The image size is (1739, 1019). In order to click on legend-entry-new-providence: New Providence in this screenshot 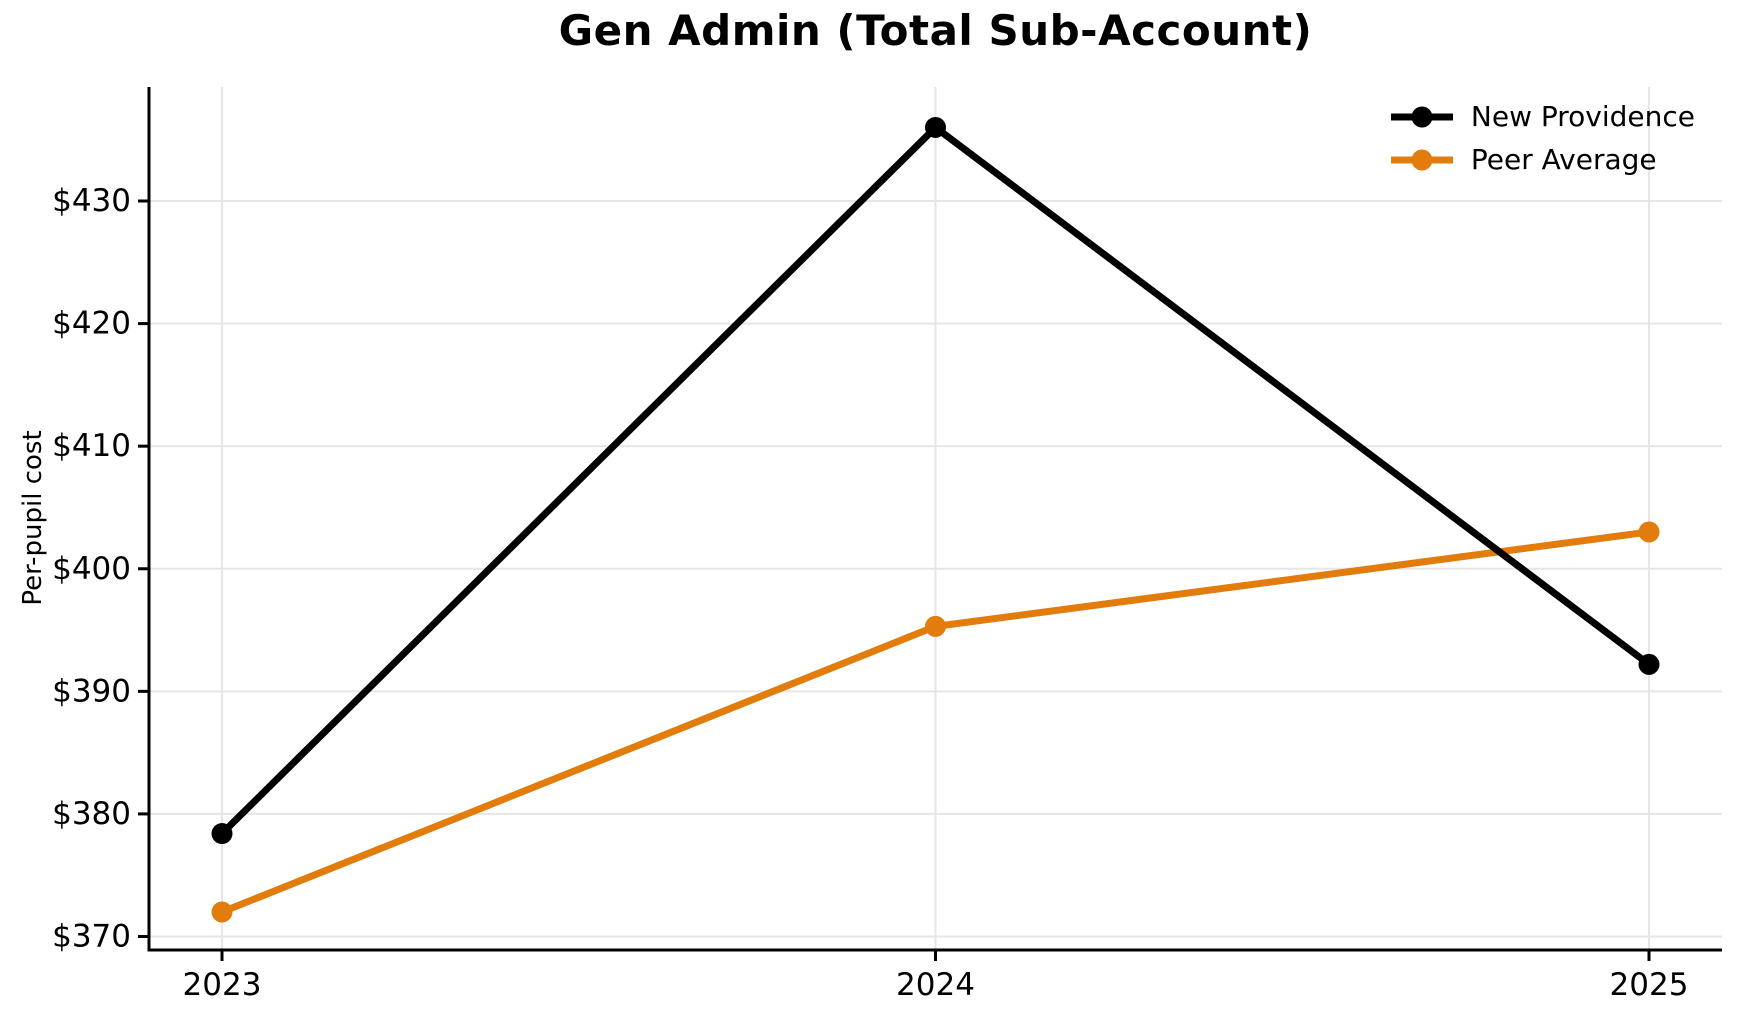, I will do `click(1542, 116)`.